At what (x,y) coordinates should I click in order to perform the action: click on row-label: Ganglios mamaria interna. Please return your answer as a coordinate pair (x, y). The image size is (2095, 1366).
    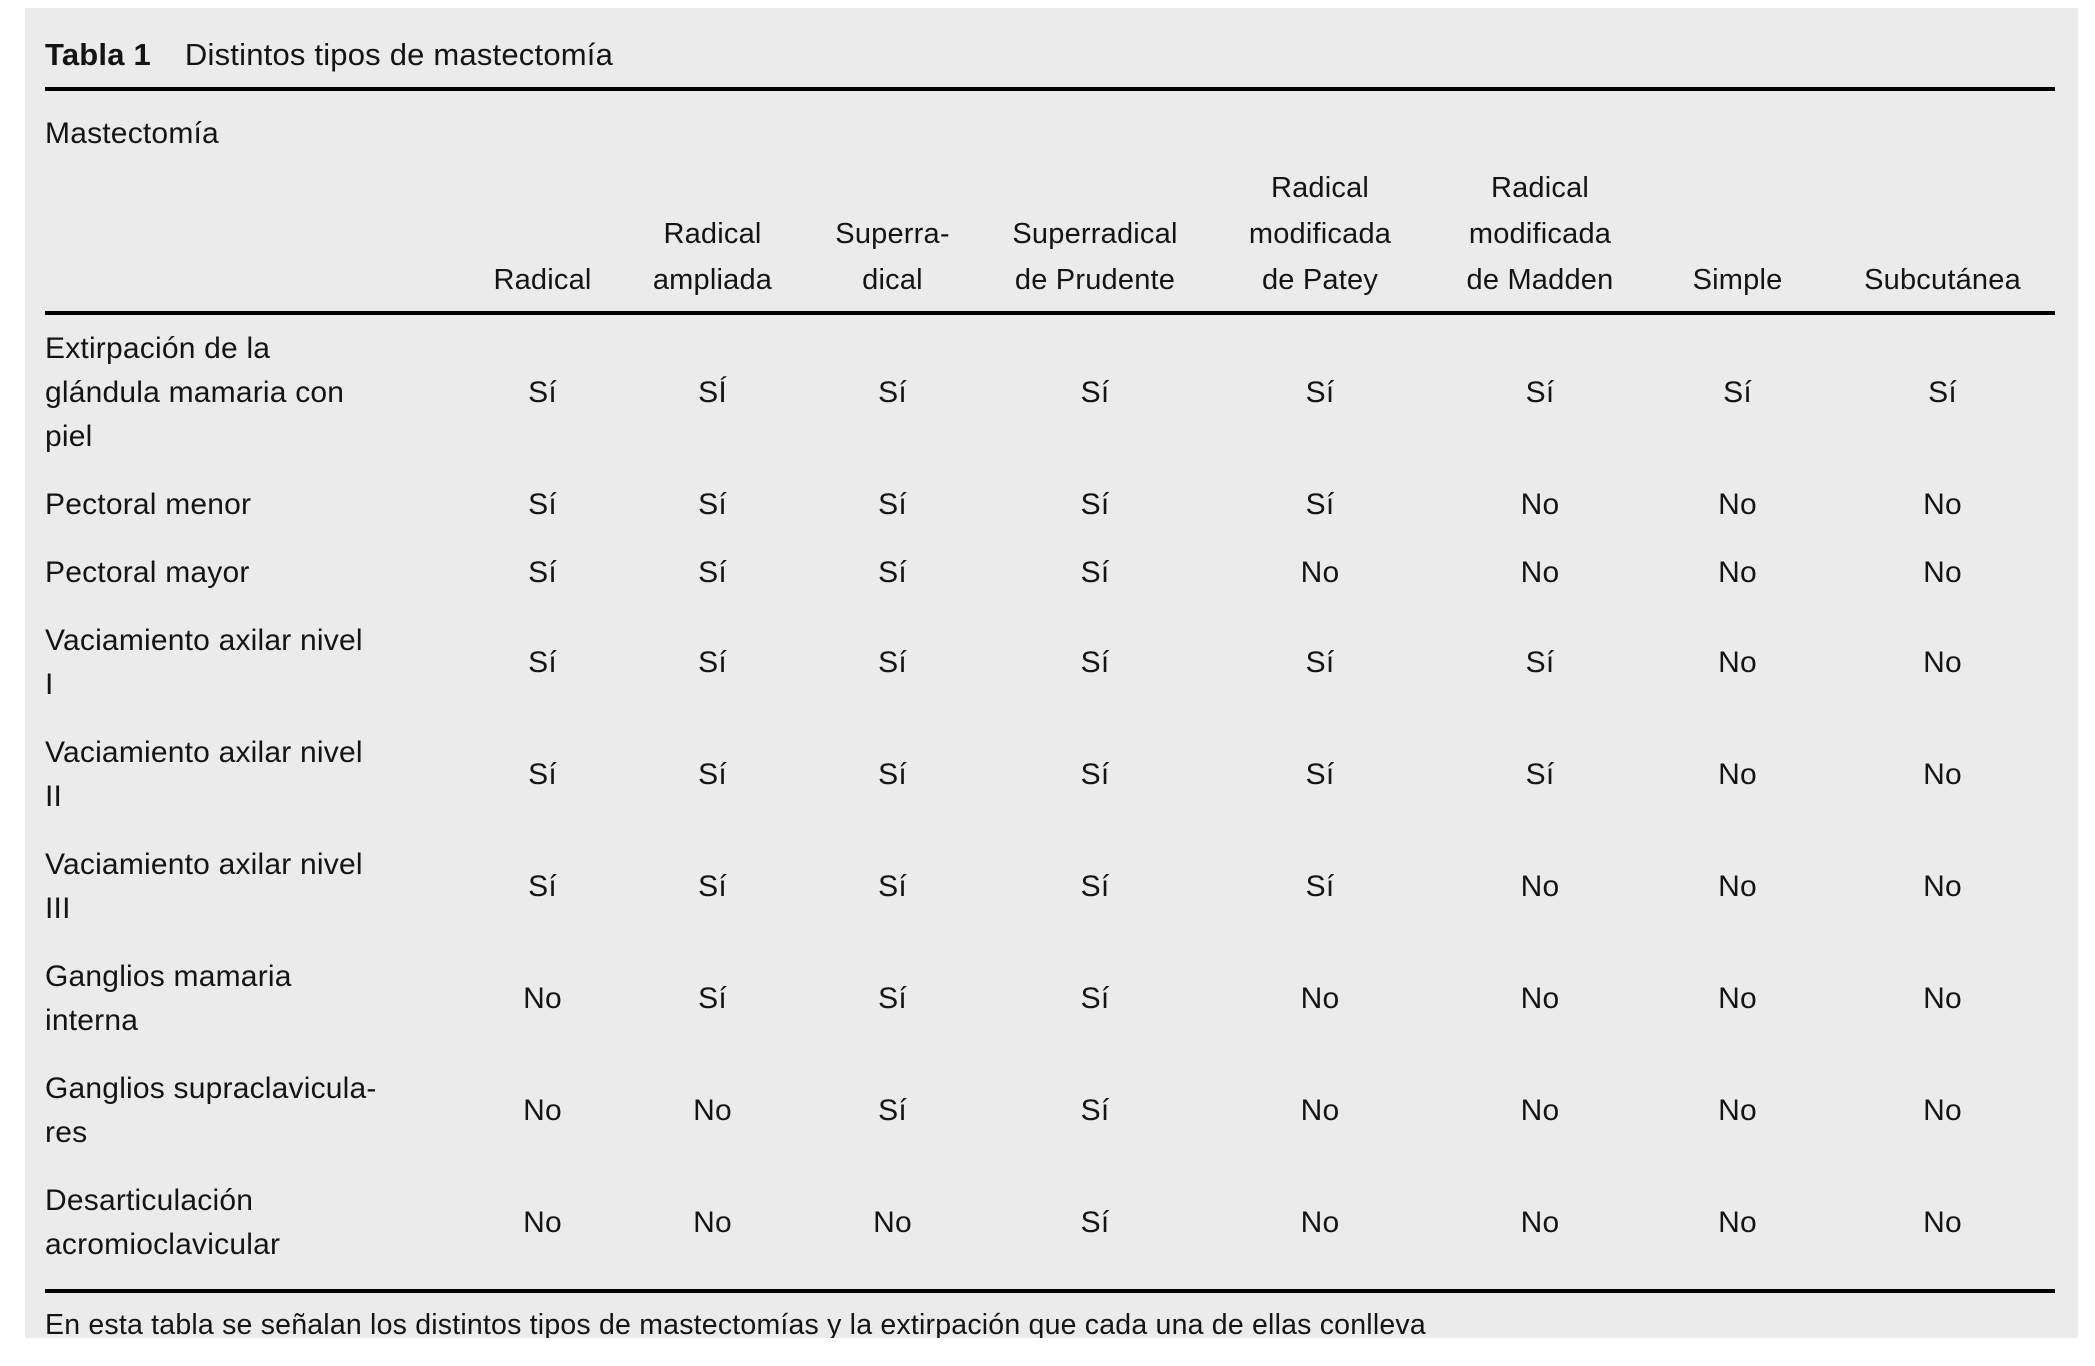
    Looking at the image, I should click on (168, 999).